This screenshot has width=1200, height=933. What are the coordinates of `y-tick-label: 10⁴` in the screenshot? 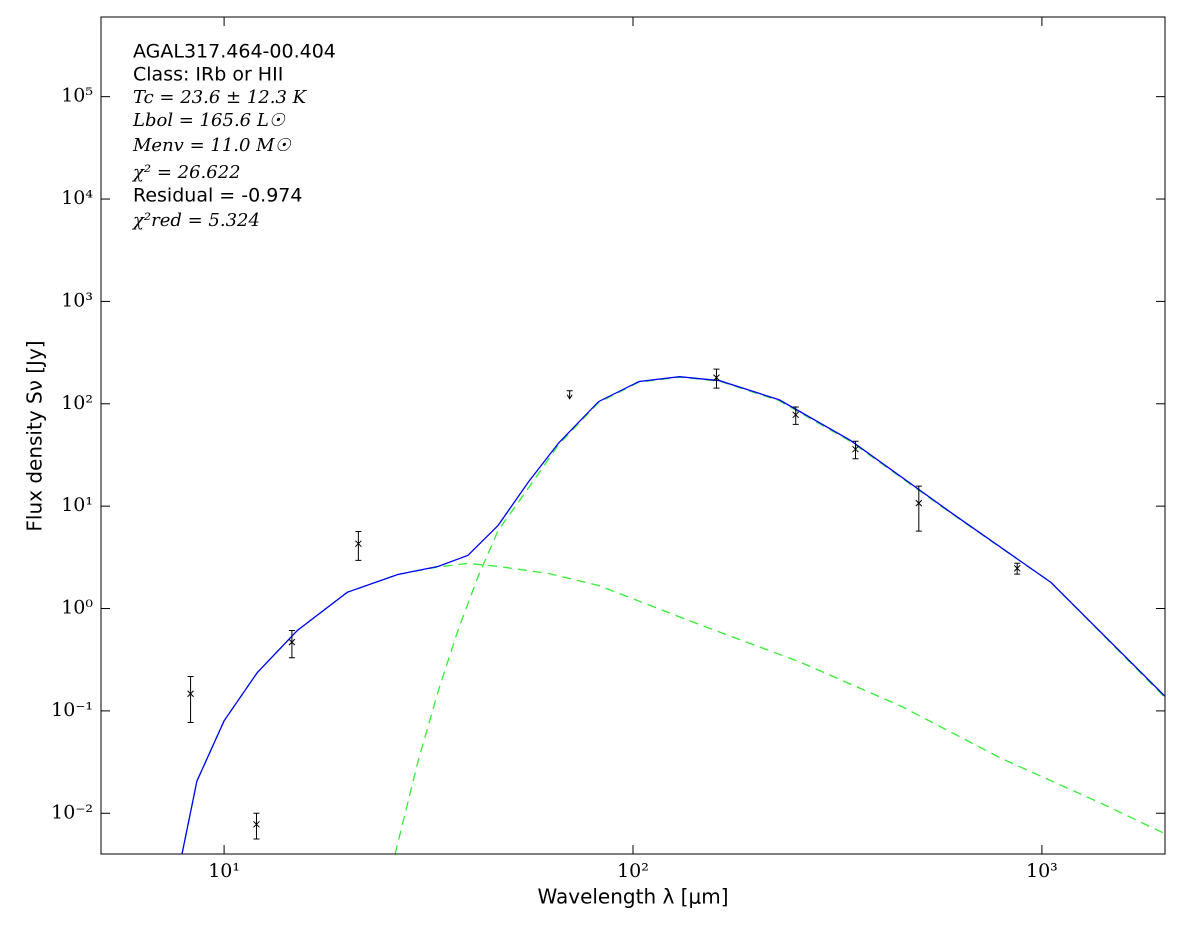 It's located at (77, 198).